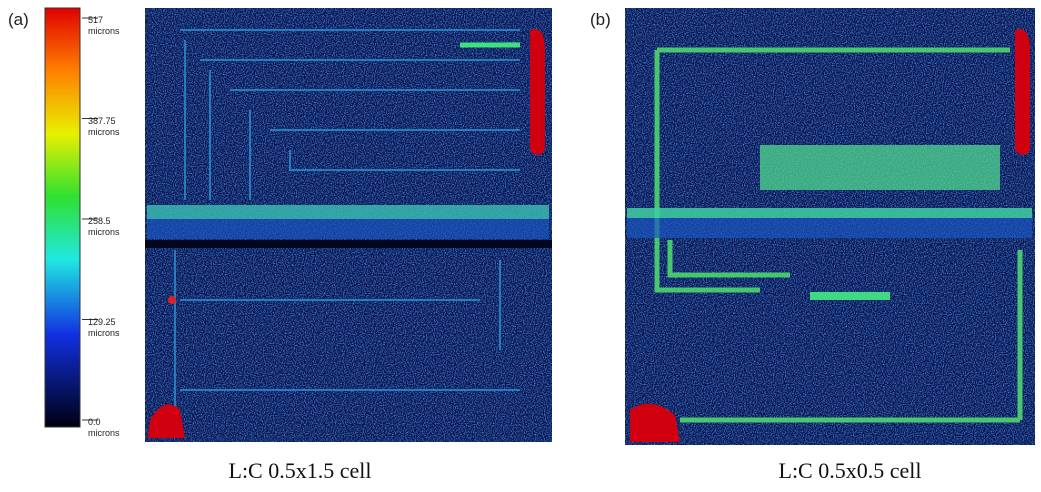 This screenshot has width=1041, height=492. I want to click on colorbar, so click(62, 217).